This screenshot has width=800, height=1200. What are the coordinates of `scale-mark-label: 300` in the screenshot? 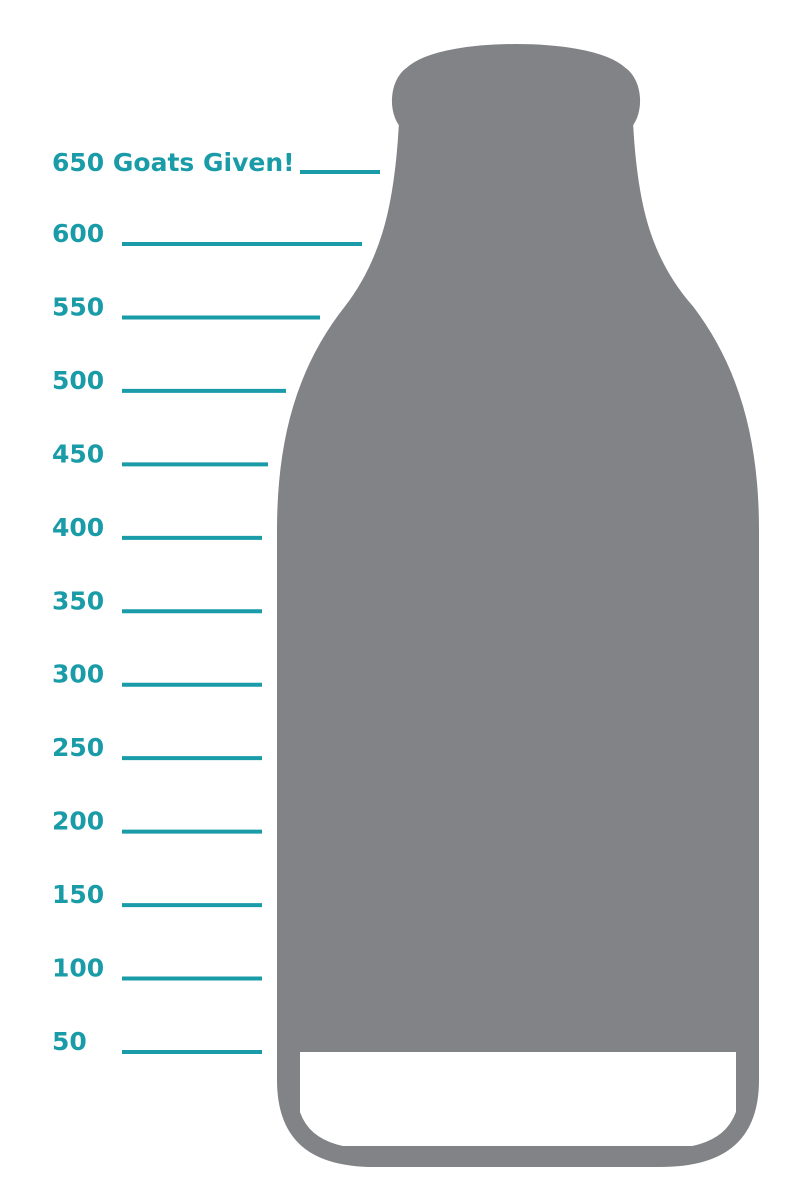 It's located at (78, 674).